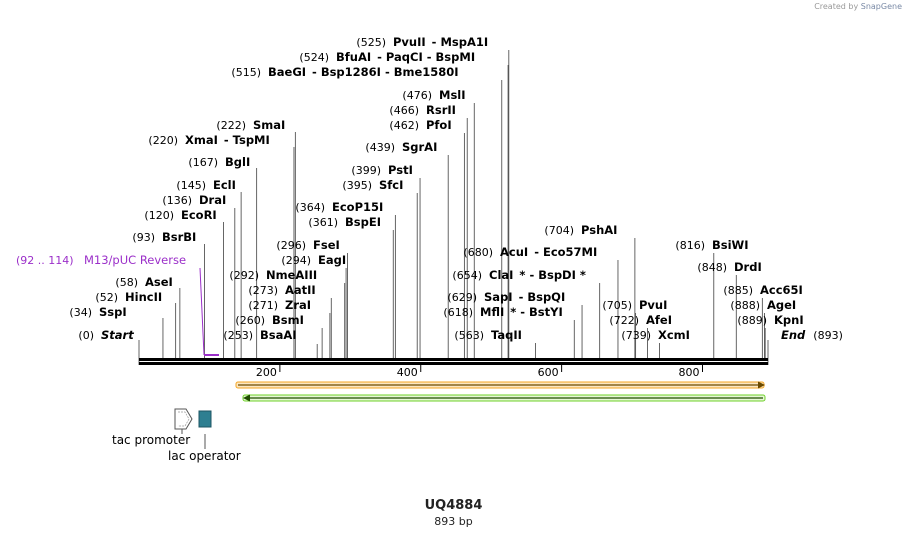 The height and width of the screenshot is (542, 907). I want to click on site-label-zrai: ZraI, so click(298, 305).